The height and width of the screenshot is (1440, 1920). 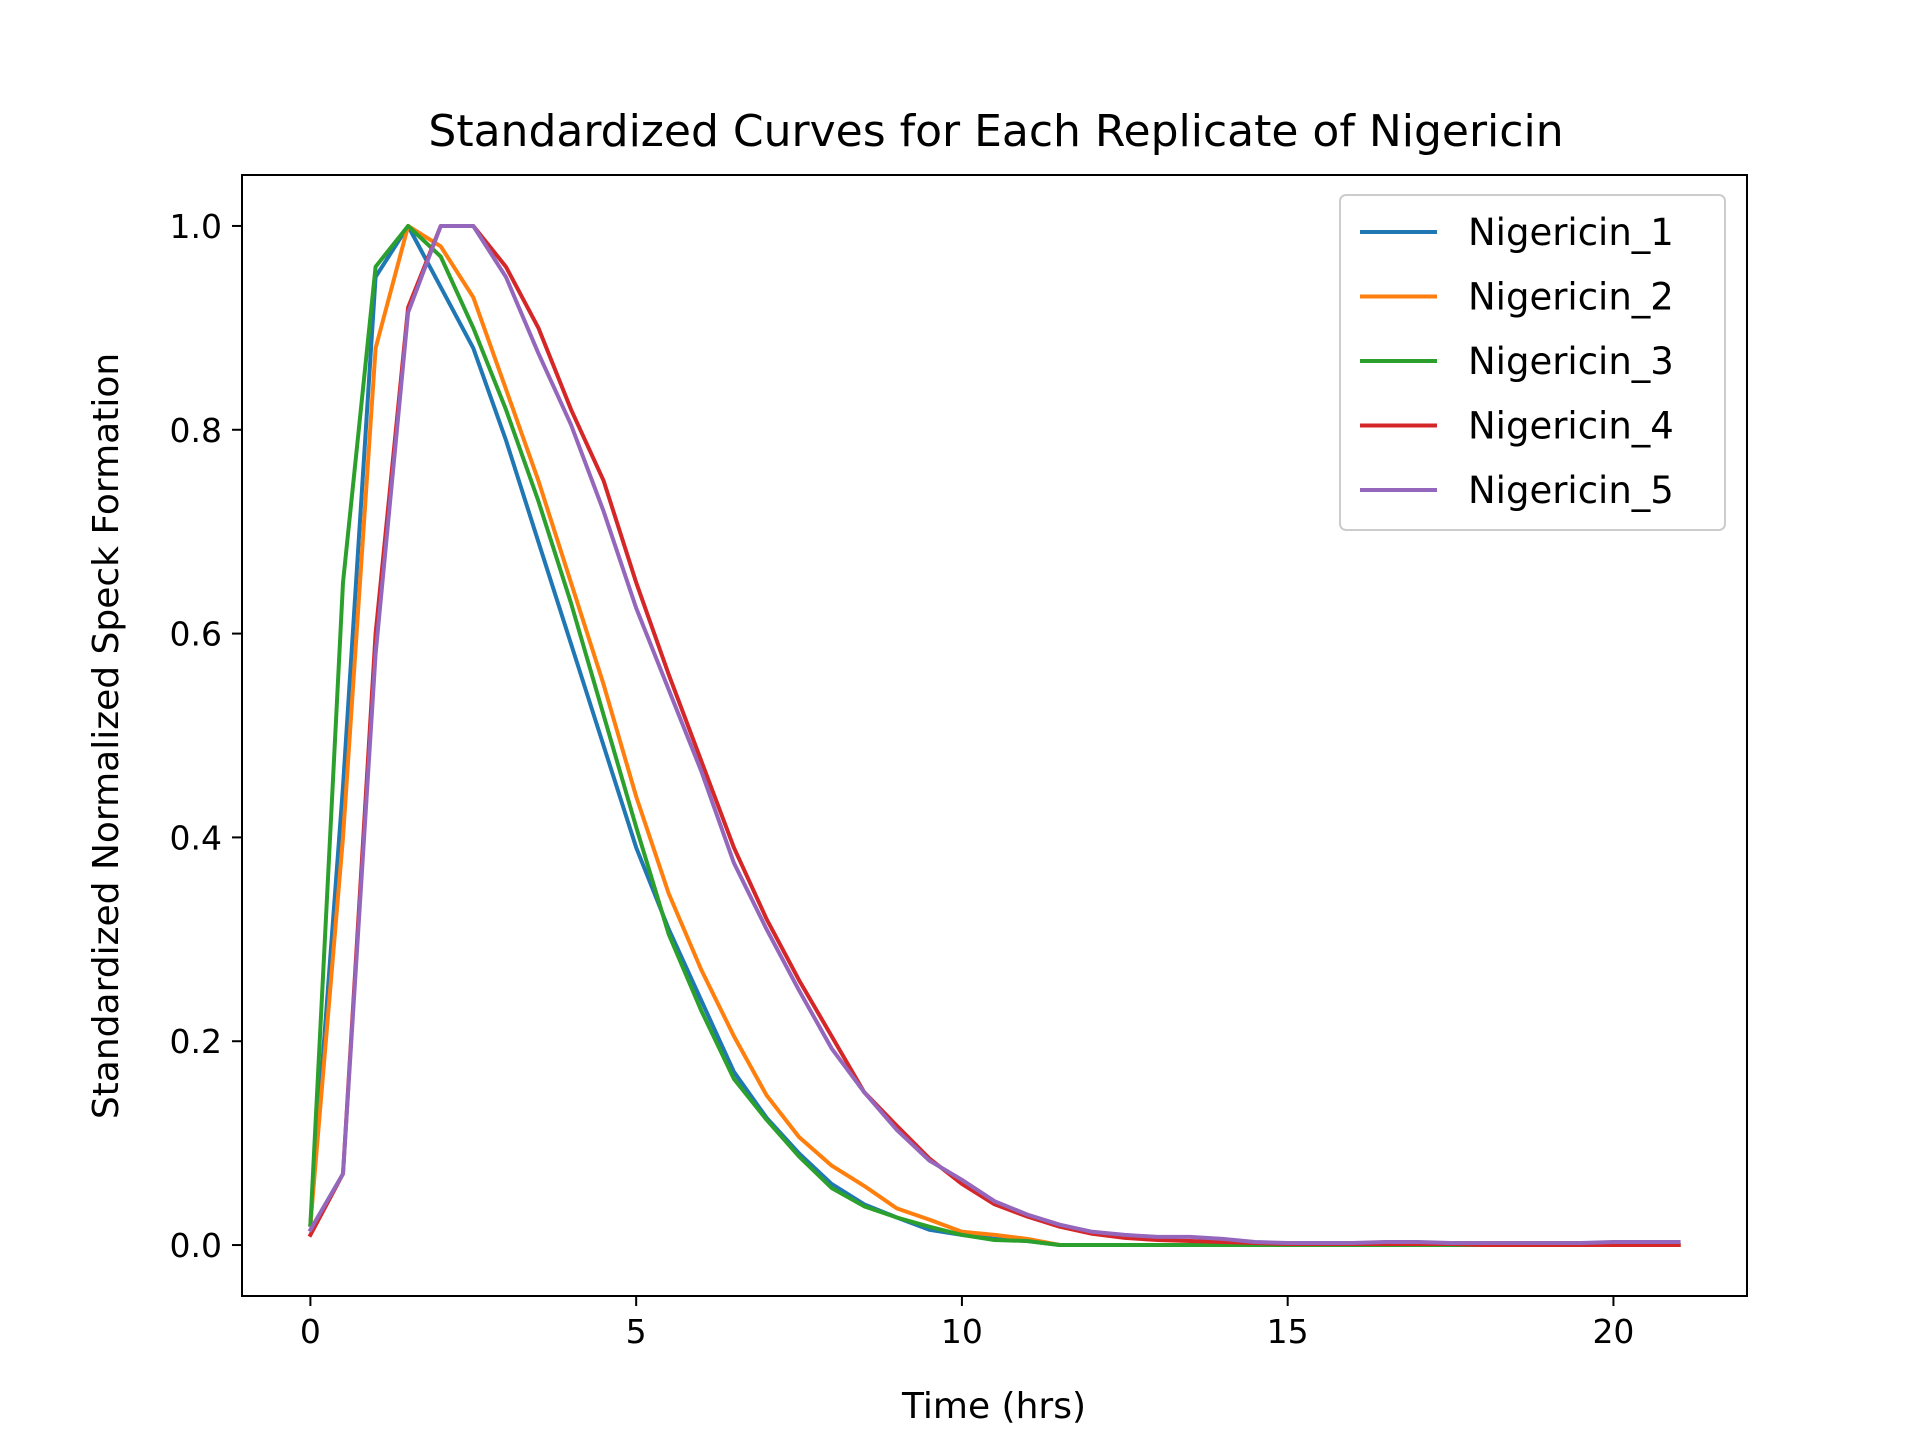 What do you see at coordinates (196, 1041) in the screenshot?
I see `y-tick-label: 0.2` at bounding box center [196, 1041].